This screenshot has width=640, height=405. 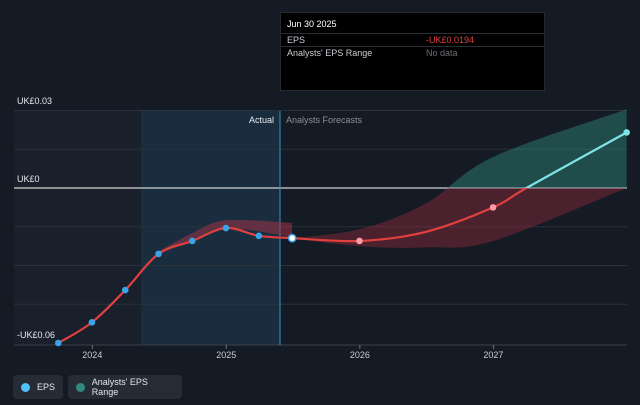 What do you see at coordinates (296, 40) in the screenshot?
I see `tooltip-eps-label: EPS` at bounding box center [296, 40].